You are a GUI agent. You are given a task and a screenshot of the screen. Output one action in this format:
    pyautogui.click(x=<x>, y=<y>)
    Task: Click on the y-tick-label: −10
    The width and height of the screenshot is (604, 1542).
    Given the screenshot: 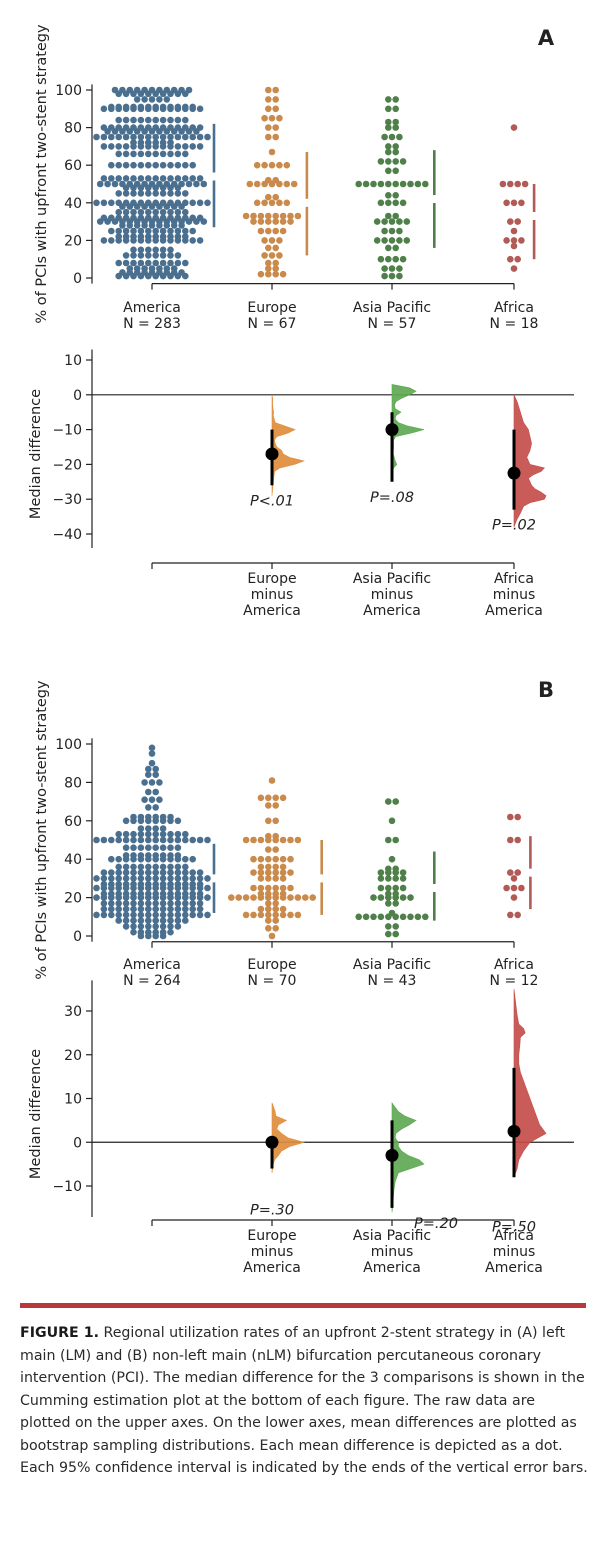 What is the action you would take?
    pyautogui.click(x=67, y=1187)
    